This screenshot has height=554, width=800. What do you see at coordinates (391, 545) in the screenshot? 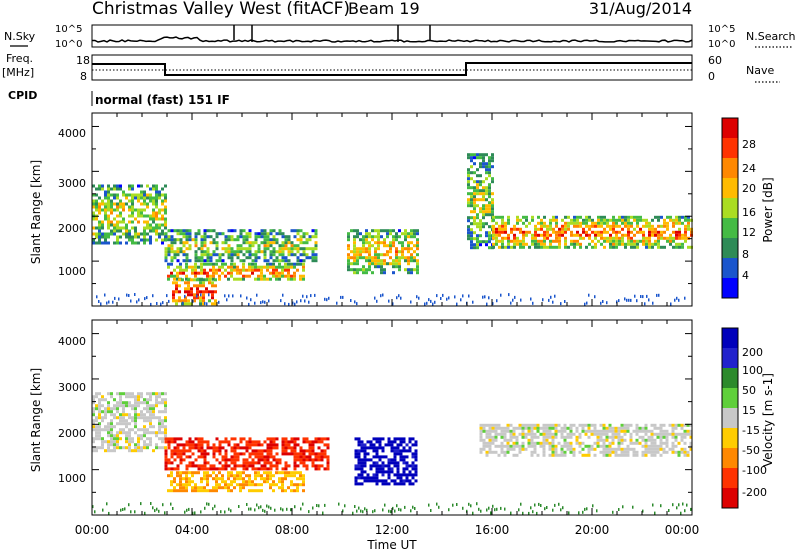
I see `xaxis-label: Time UT` at bounding box center [391, 545].